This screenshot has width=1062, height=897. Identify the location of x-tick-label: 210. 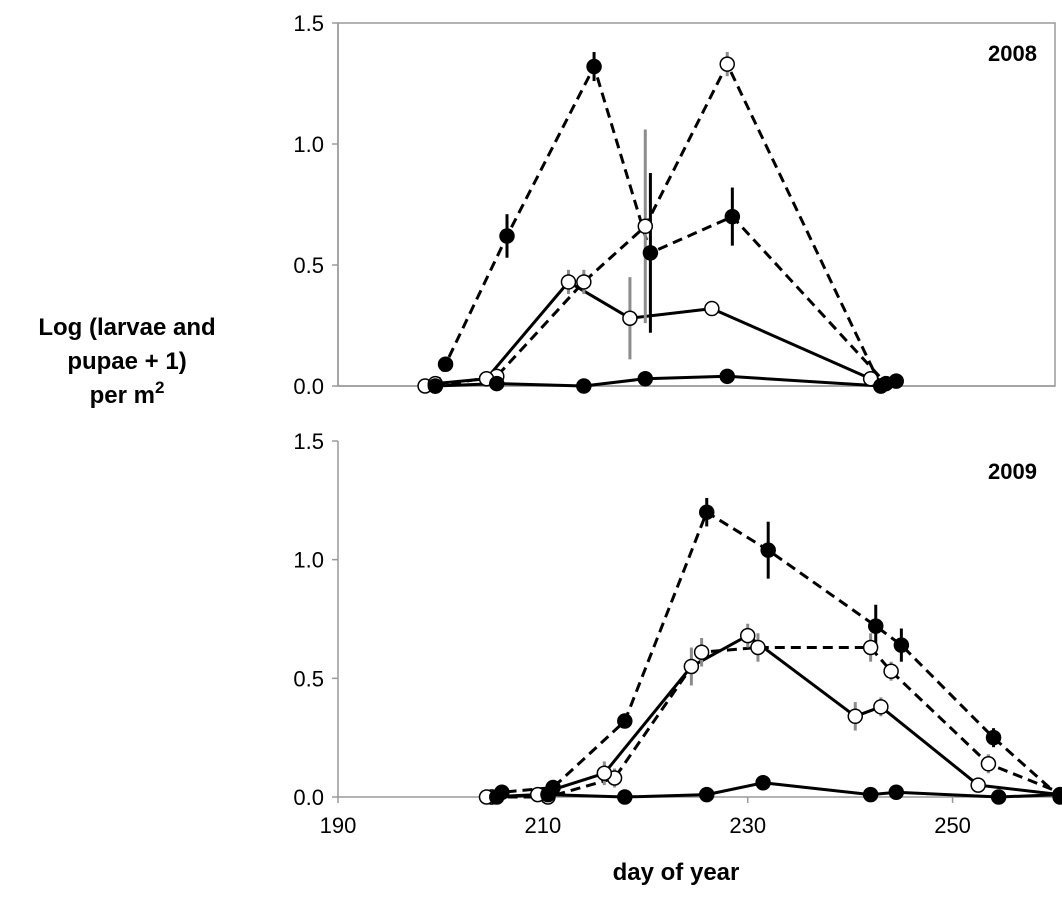
(542, 825).